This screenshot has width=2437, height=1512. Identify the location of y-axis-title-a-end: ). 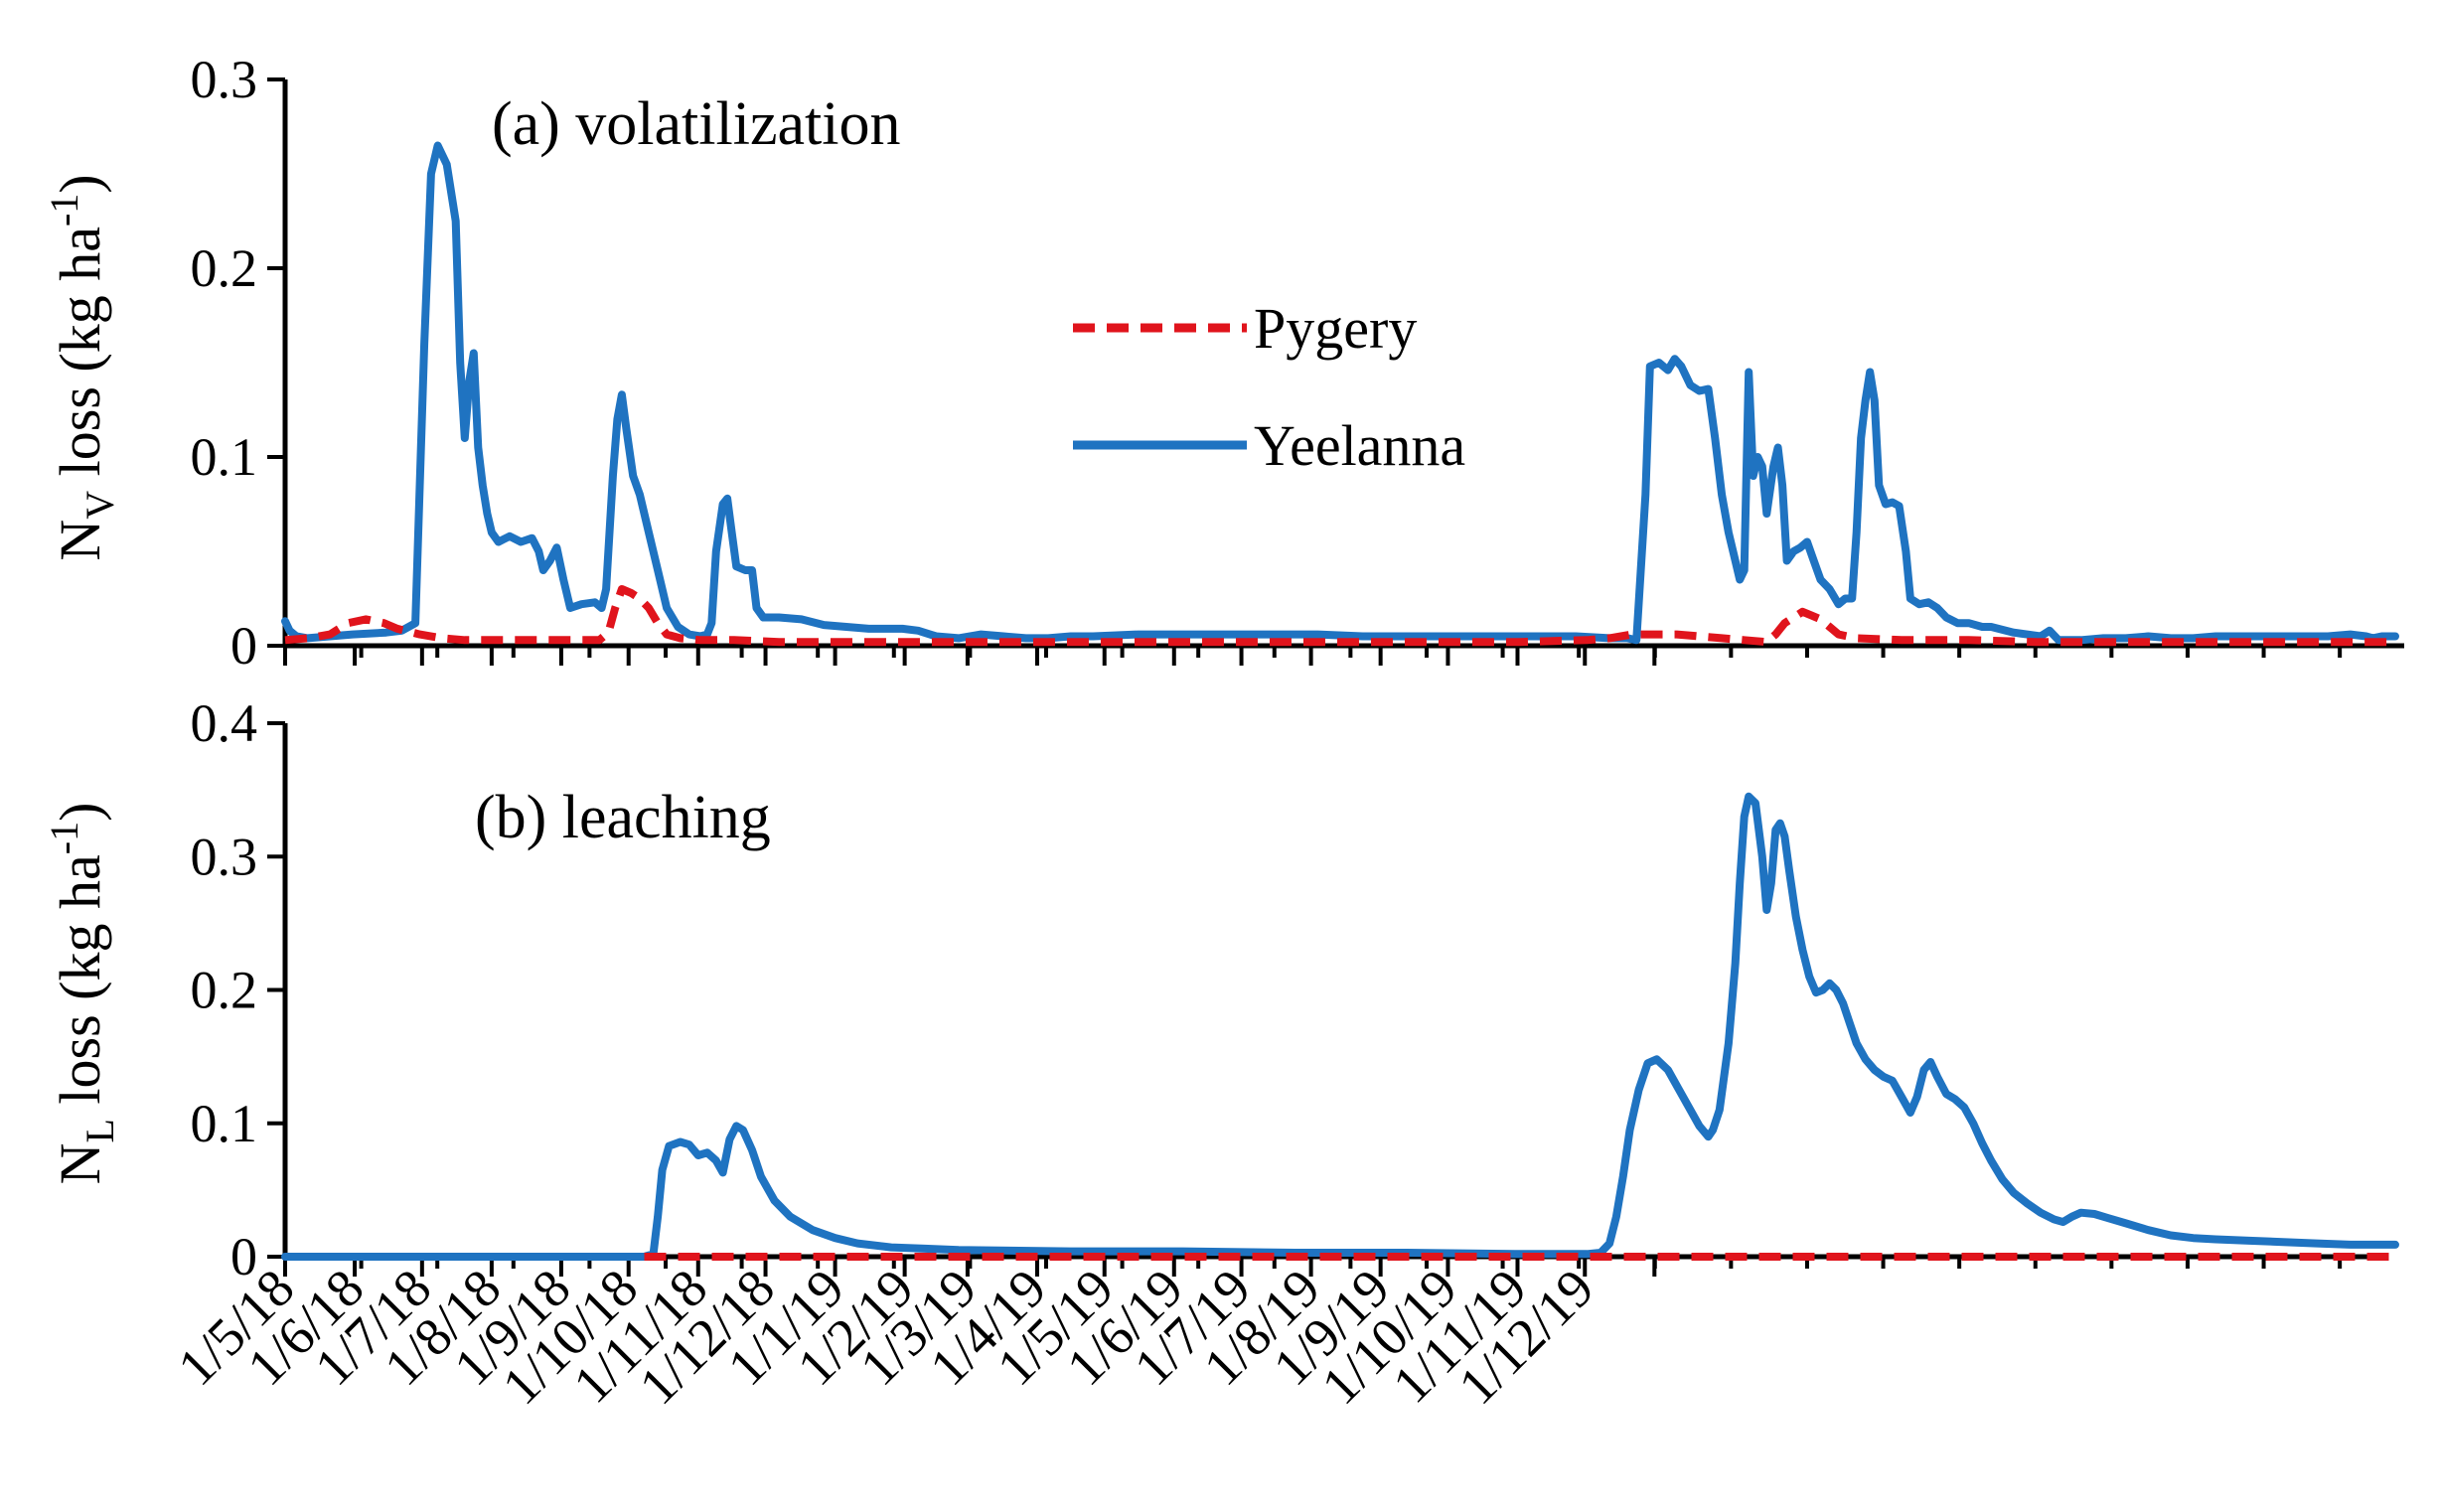
(80, 183).